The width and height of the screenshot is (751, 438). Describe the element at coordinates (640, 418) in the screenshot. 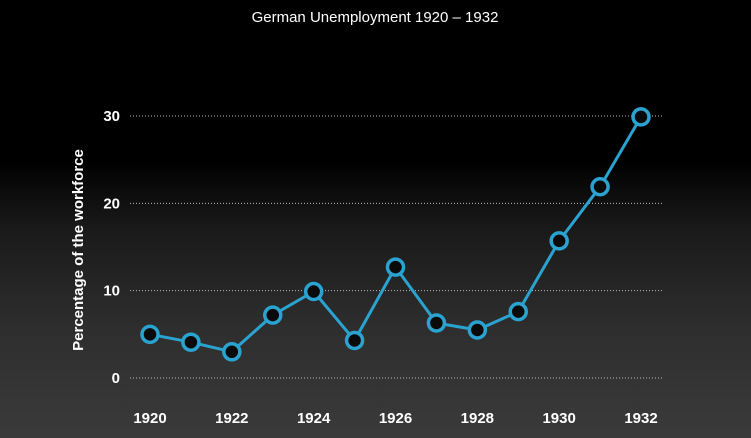

I see `x-tick-label: 1932` at that location.